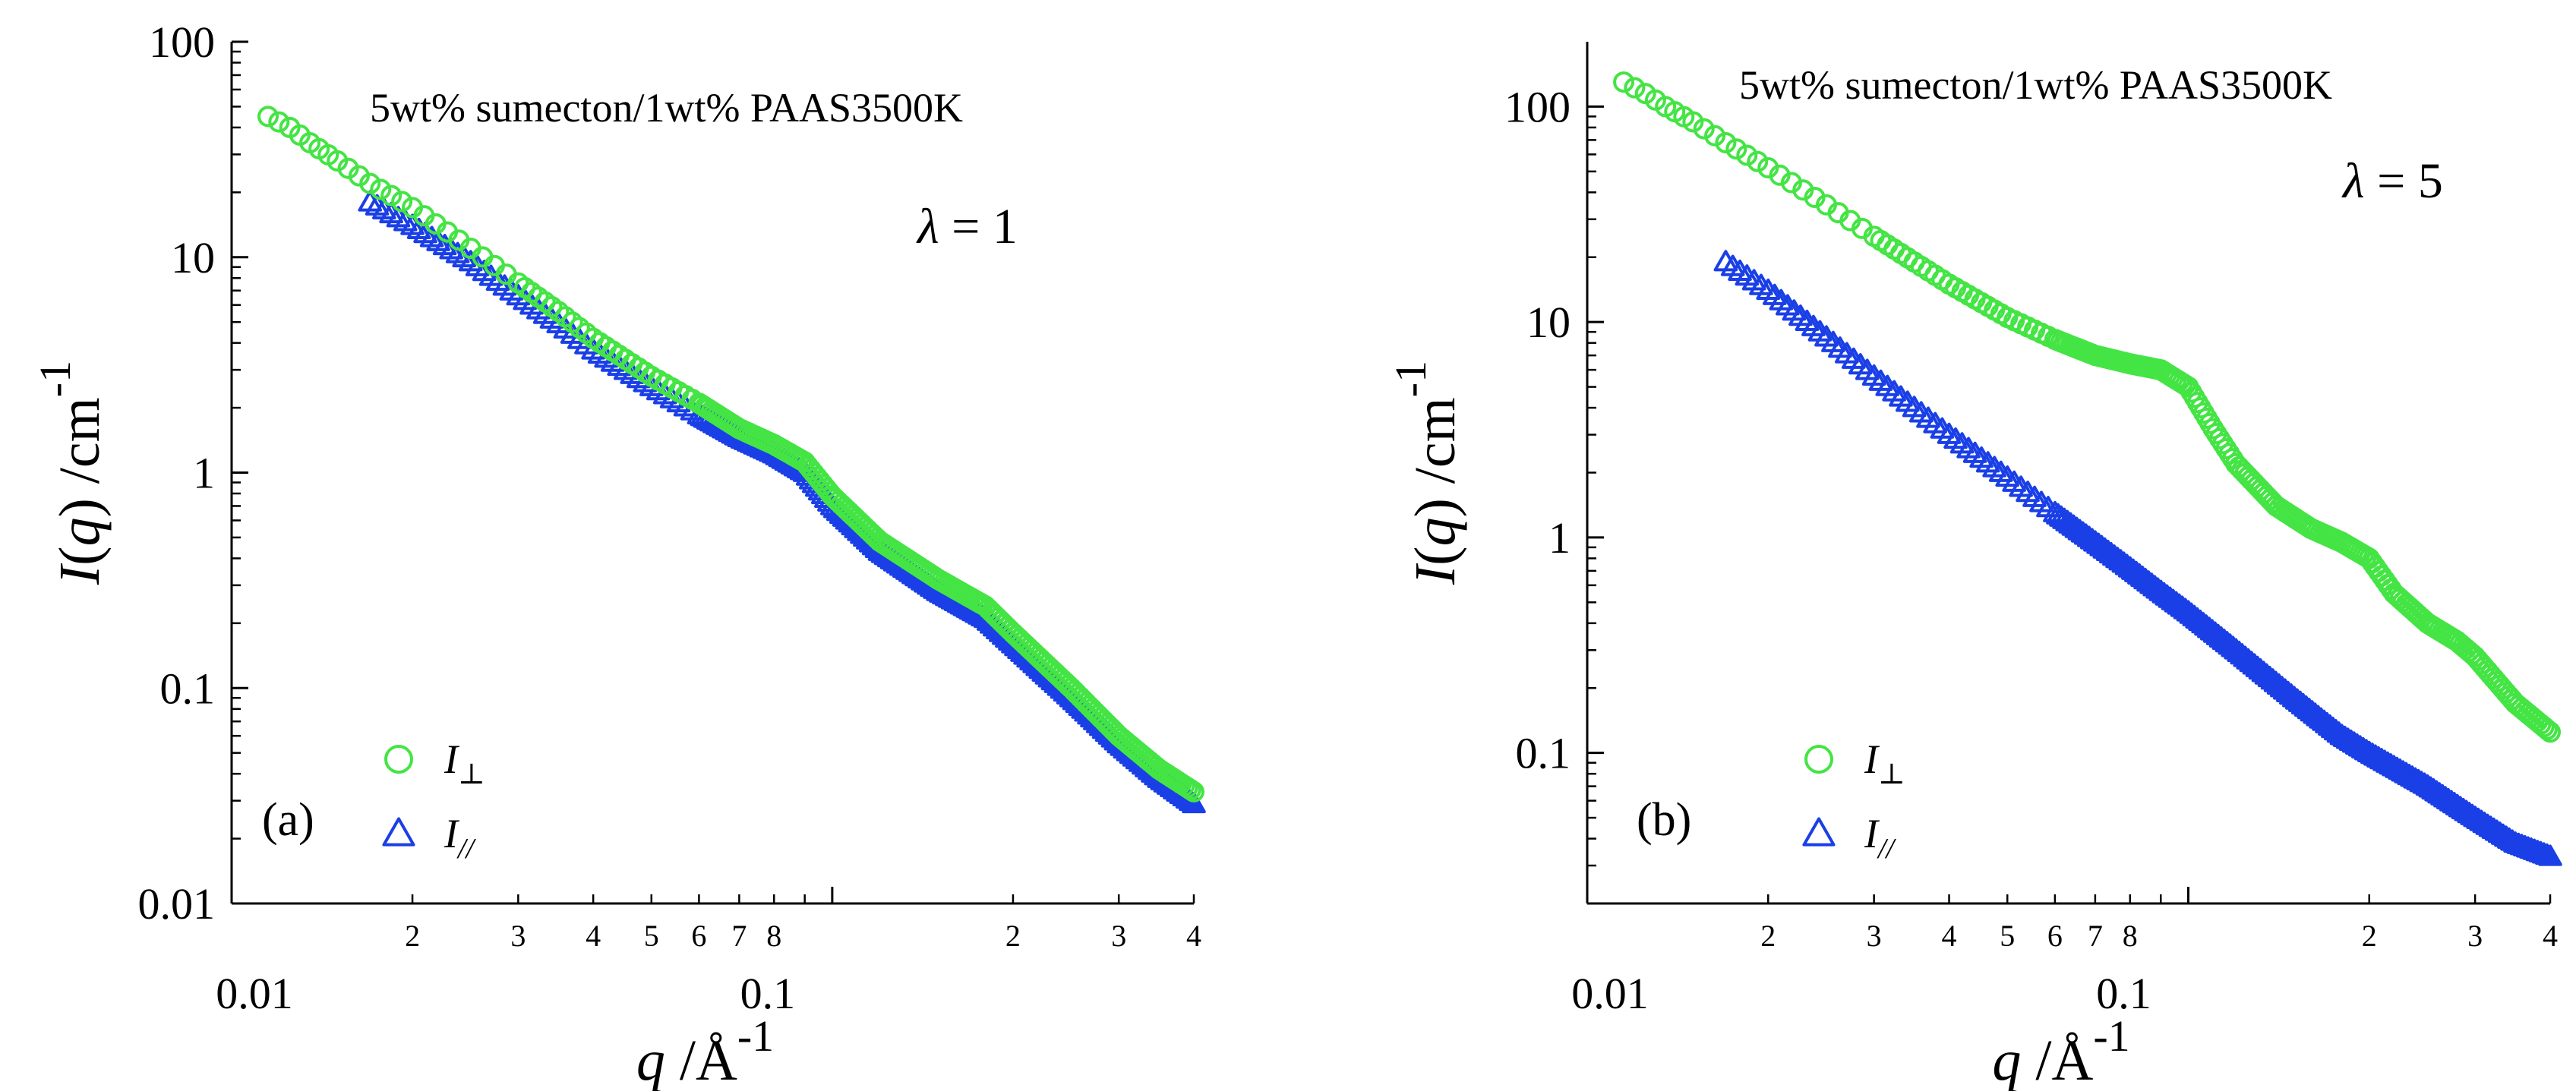  Describe the element at coordinates (1664, 820) in the screenshot. I see `panel-label-b: (b)` at that location.